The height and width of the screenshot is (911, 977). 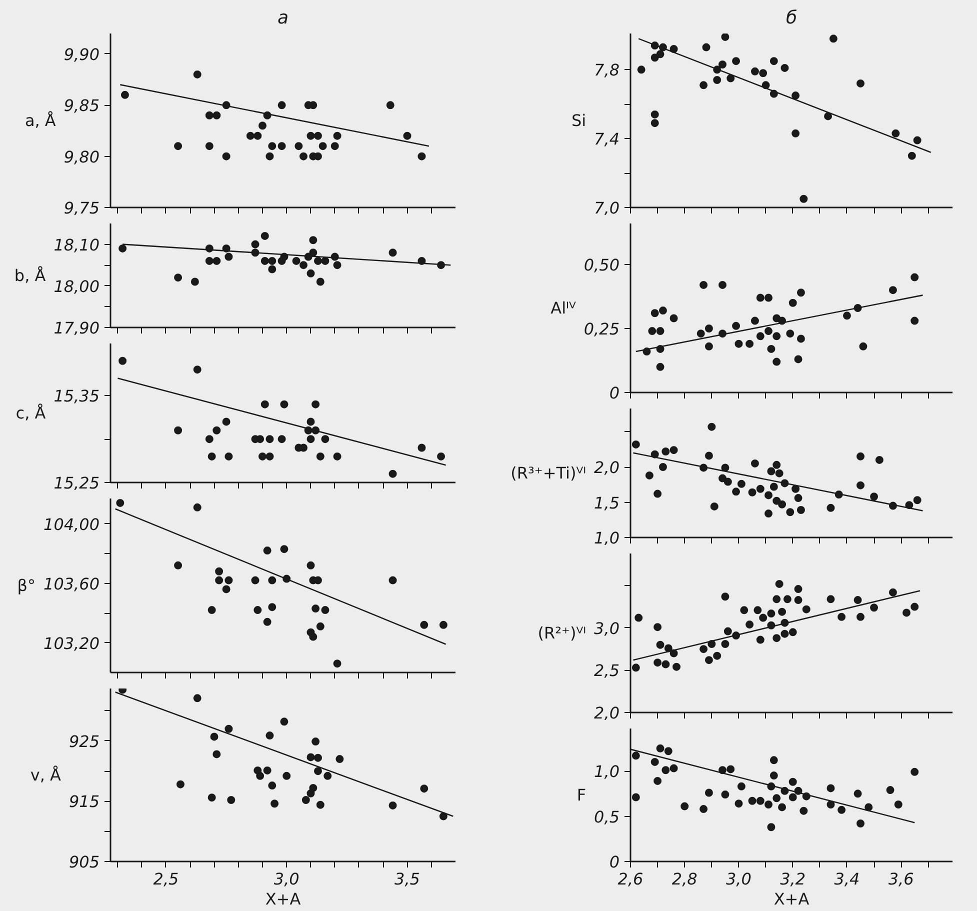 What do you see at coordinates (607, 70) in the screenshot?
I see `y-tick-label: 7,8` at bounding box center [607, 70].